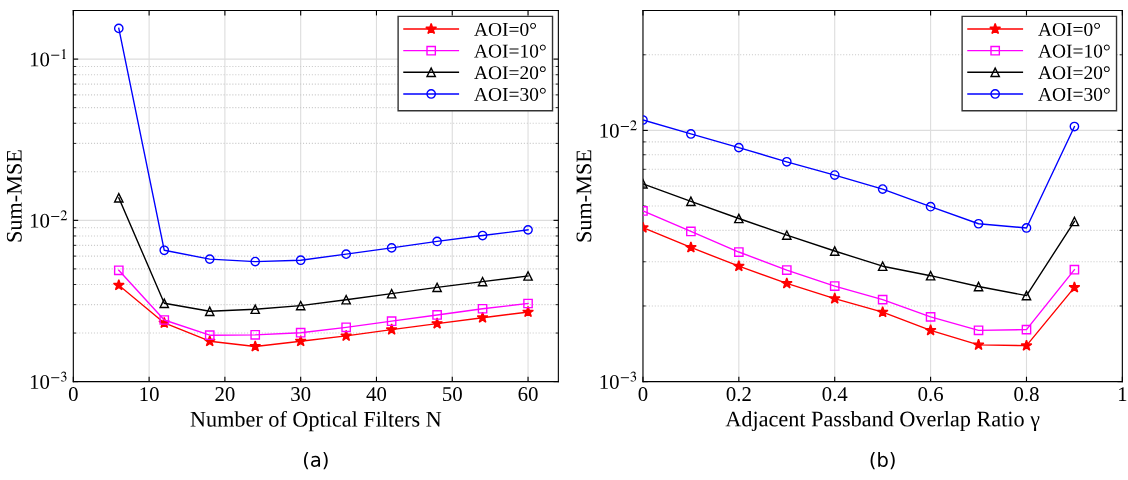 Image resolution: width=1128 pixels, height=480 pixels. Describe the element at coordinates (528, 394) in the screenshot. I see `x-tick-label: 60` at that location.